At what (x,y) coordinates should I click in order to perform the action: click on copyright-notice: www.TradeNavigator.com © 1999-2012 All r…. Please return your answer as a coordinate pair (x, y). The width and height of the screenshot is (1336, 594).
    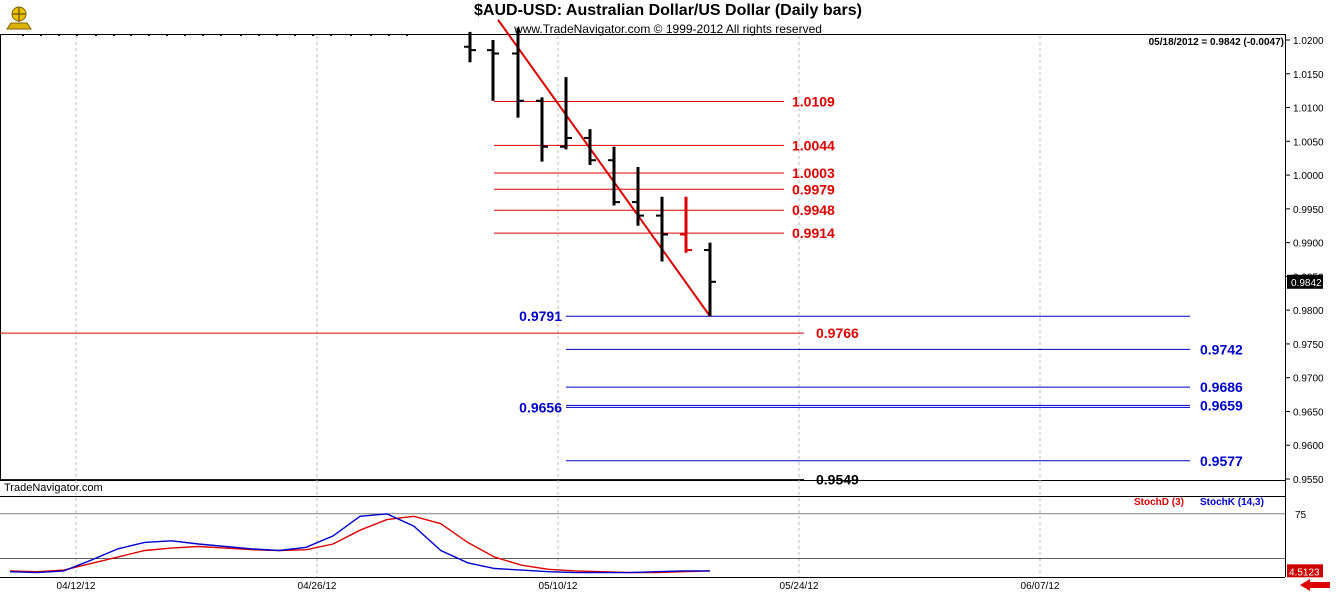
    Looking at the image, I should click on (668, 29).